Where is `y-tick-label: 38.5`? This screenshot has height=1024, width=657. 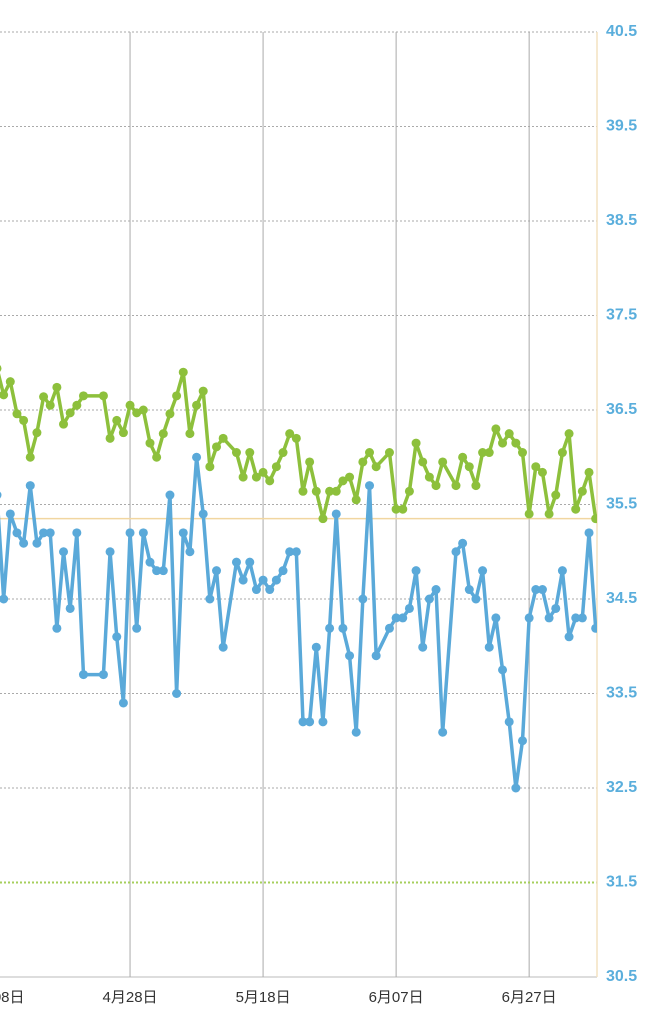 y-tick-label: 38.5 is located at coordinates (621, 220).